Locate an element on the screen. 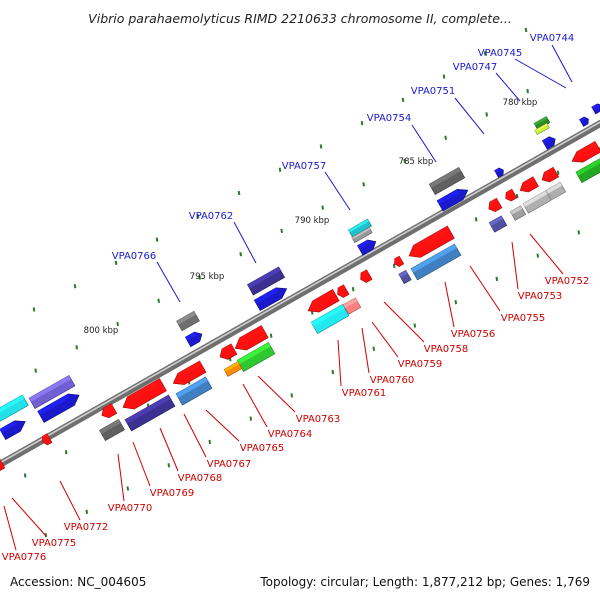 This screenshot has width=600, height=600. gene-label-vpa0755: VPA0755 is located at coordinates (523, 318).